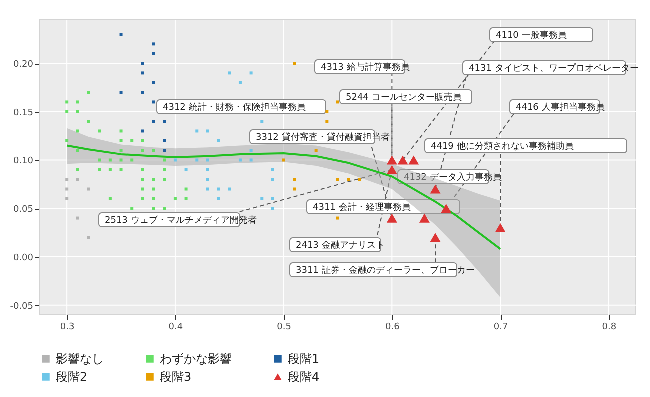 This screenshot has width=650, height=397. I want to click on y-tick-label: -0.05, so click(22, 307).